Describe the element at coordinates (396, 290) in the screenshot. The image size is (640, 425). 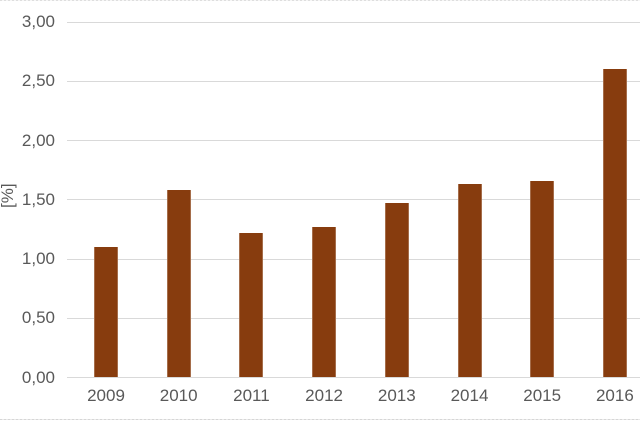
I see `bar-2013` at that location.